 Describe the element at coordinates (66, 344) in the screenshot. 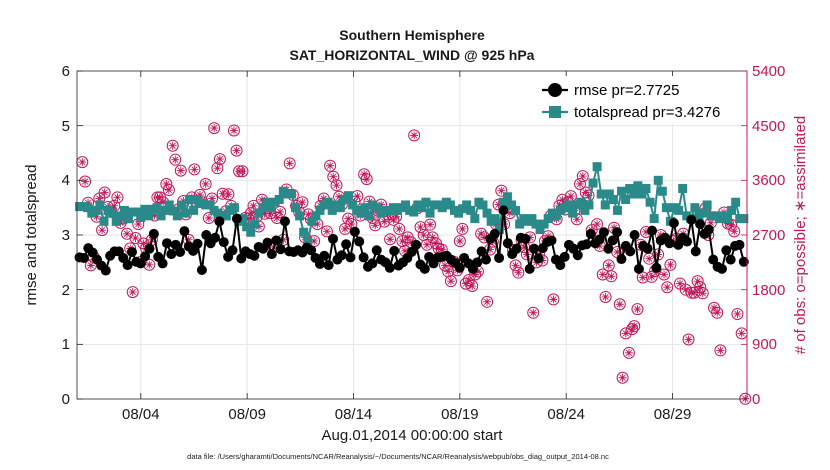

I see `y-tick-label-left: 1` at that location.